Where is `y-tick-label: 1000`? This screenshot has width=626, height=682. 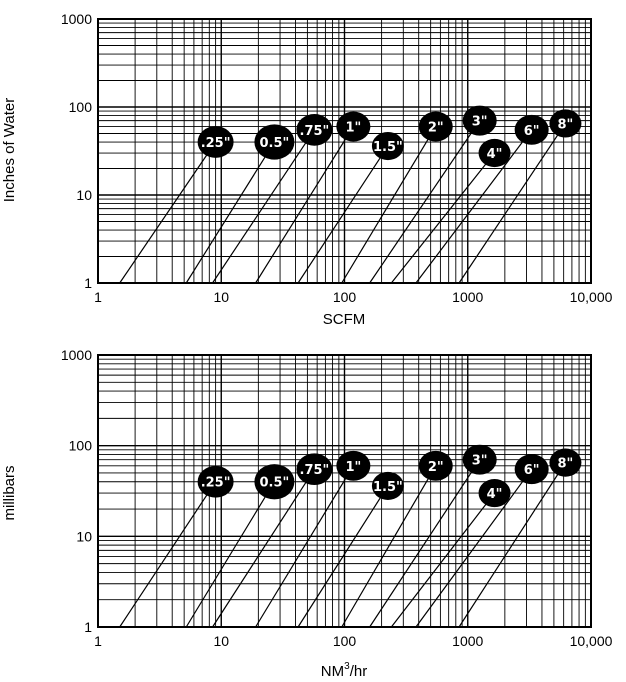 y-tick-label: 1000 is located at coordinates (76, 355).